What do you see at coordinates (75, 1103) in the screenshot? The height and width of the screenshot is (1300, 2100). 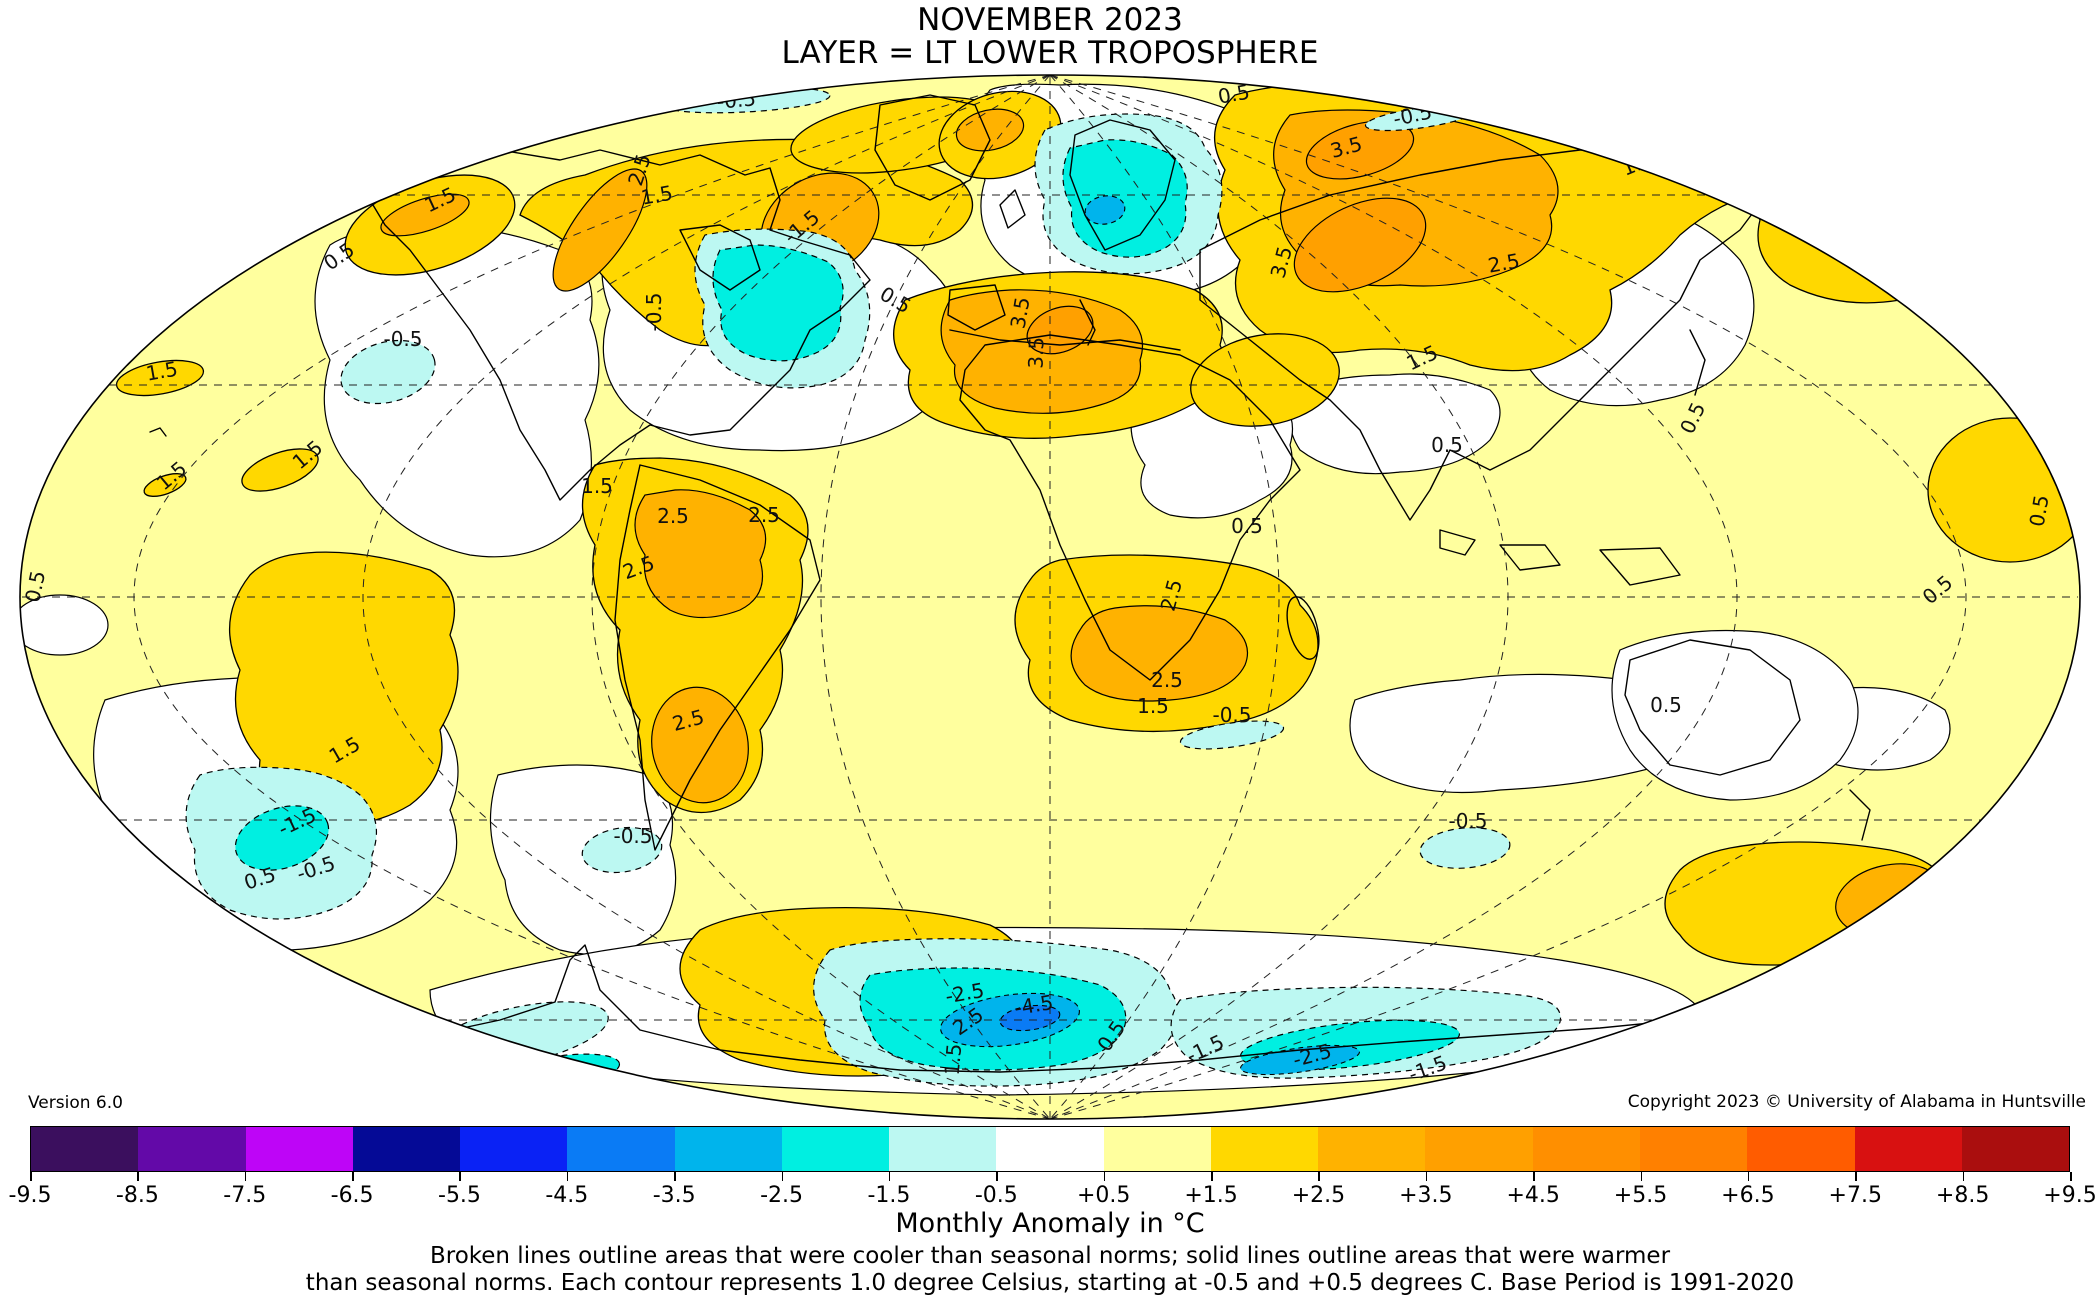 I see `version-label: Version 6.0` at bounding box center [75, 1103].